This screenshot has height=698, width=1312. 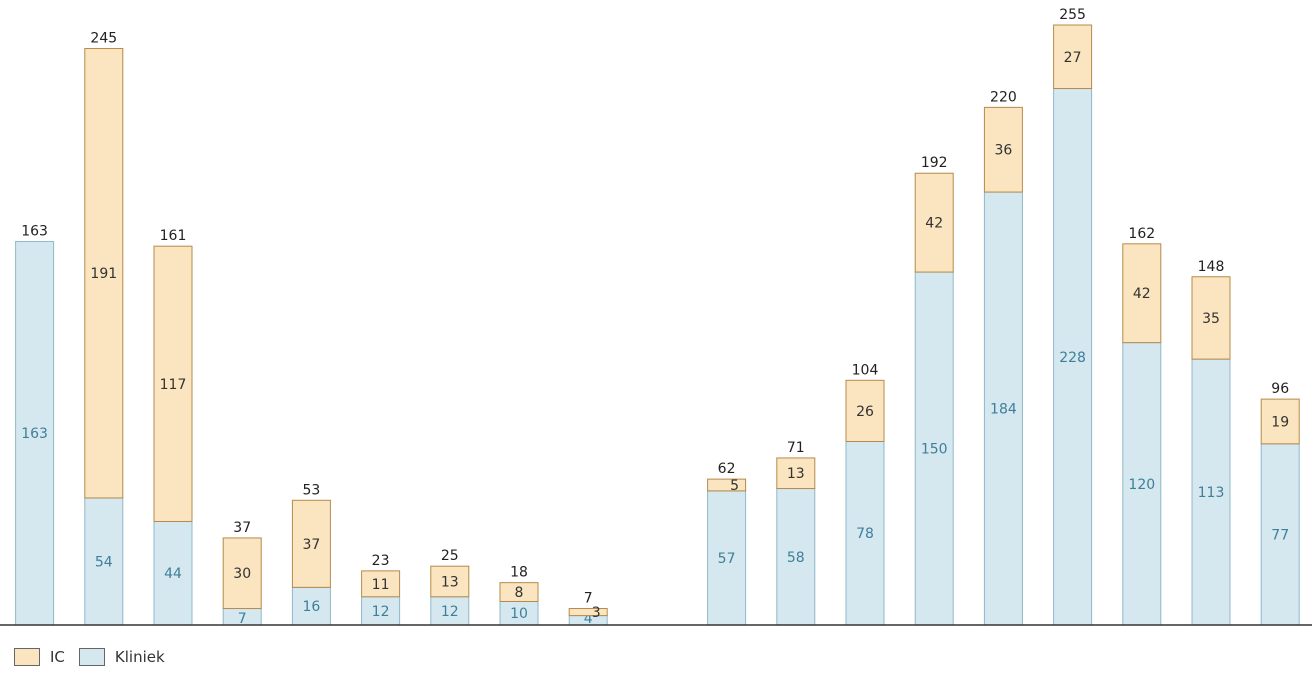 I want to click on bar-label-kliniek-10: 57, so click(x=727, y=559).